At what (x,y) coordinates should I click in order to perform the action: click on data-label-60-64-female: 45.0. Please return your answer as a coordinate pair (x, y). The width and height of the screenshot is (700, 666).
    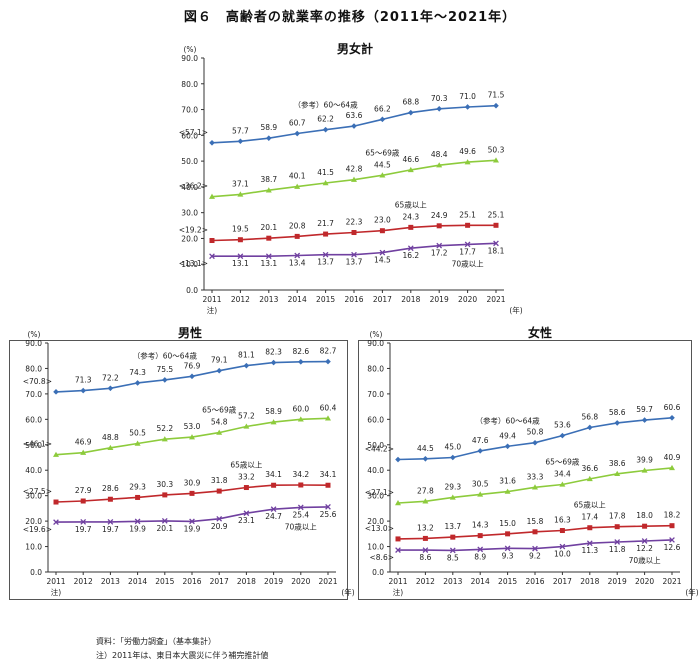
    Looking at the image, I should click on (452, 447).